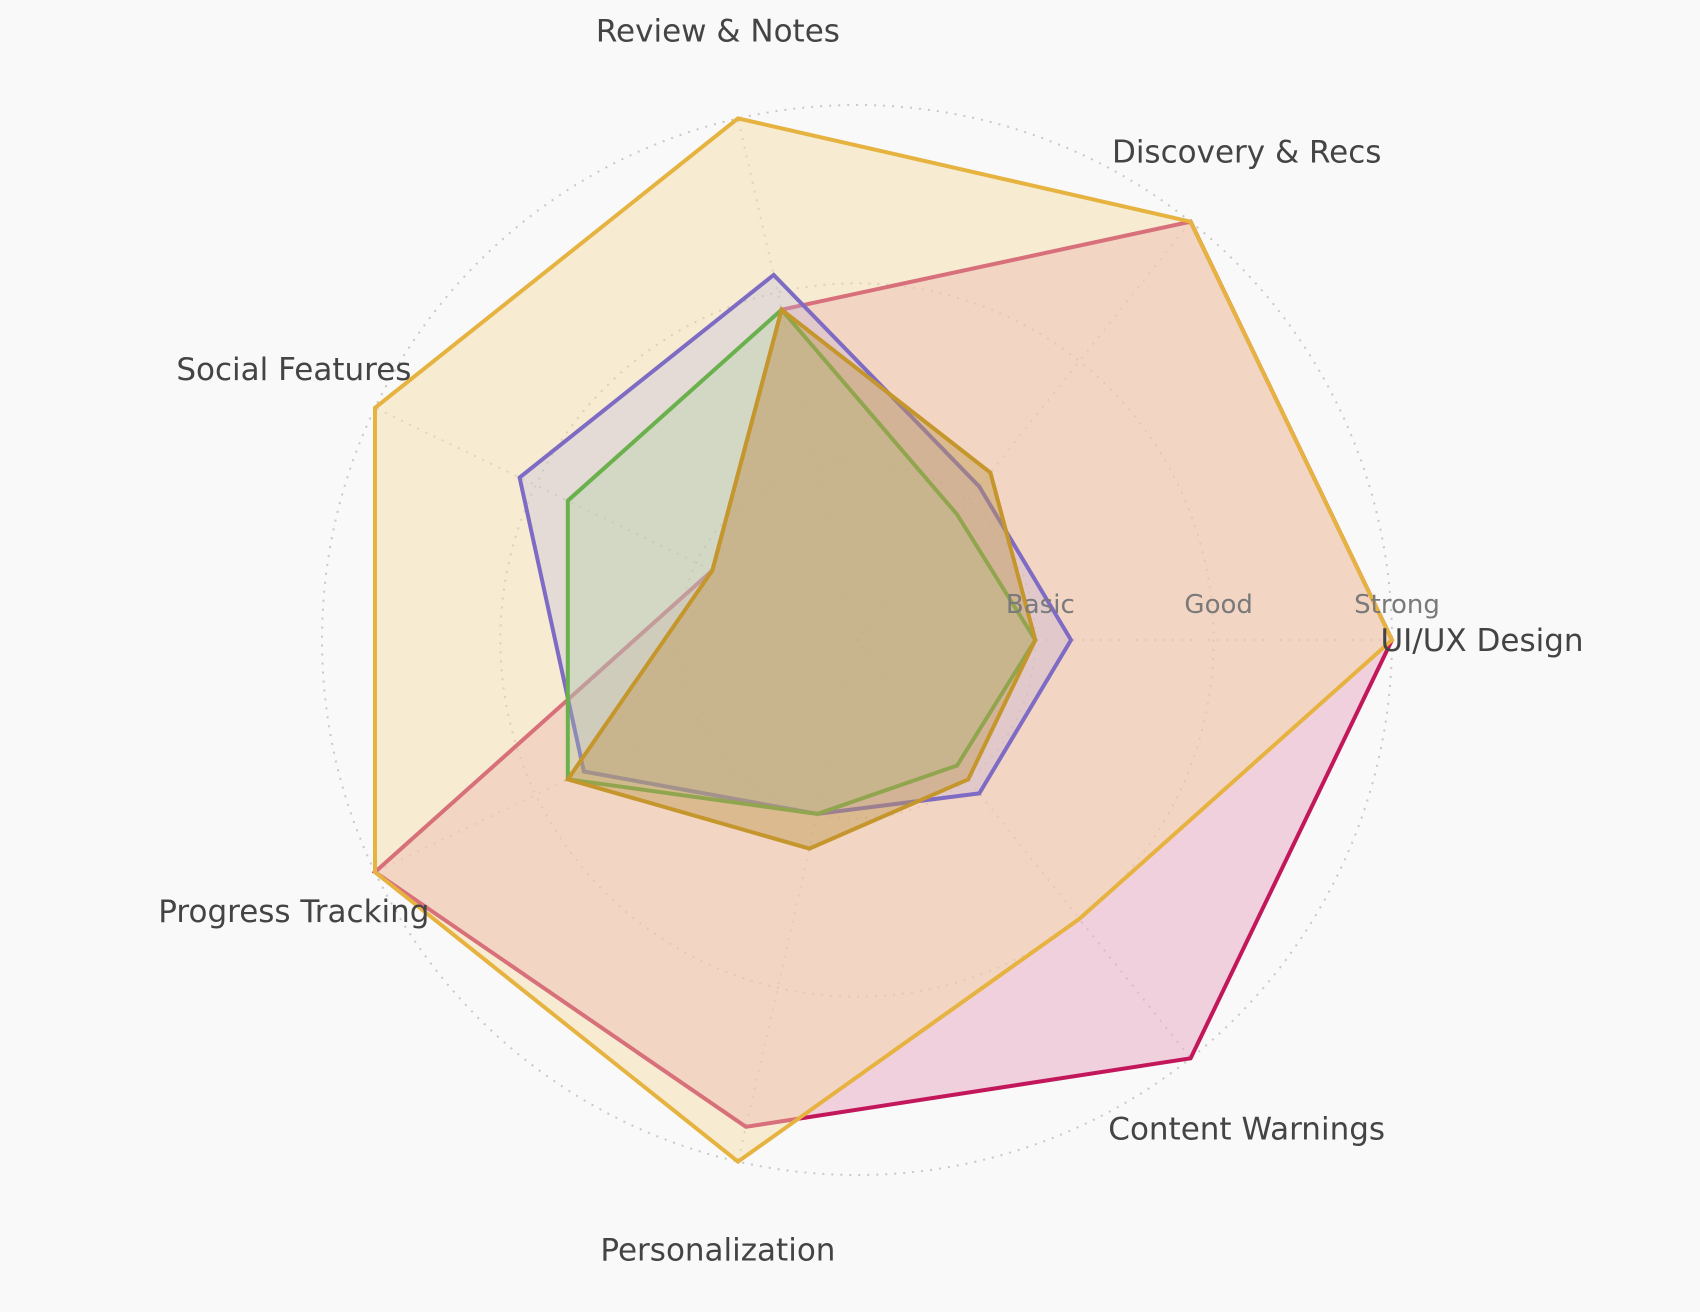 The width and height of the screenshot is (1700, 1312). I want to click on axis-label: Content Warnings, so click(1246, 1130).